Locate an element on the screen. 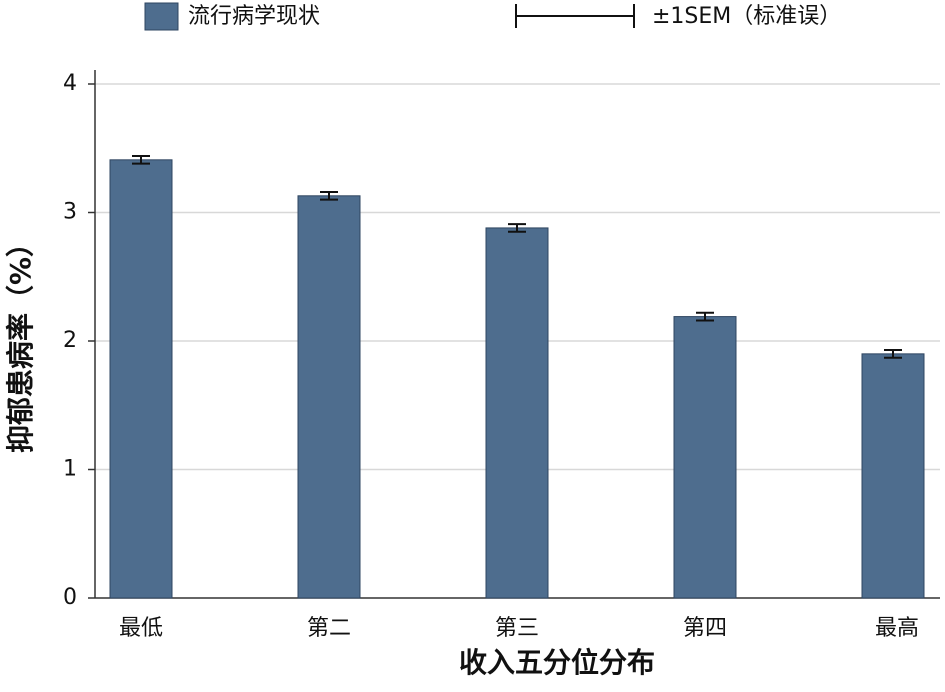 This screenshot has width=945, height=692. x-tick-label: 第三 is located at coordinates (517, 628).